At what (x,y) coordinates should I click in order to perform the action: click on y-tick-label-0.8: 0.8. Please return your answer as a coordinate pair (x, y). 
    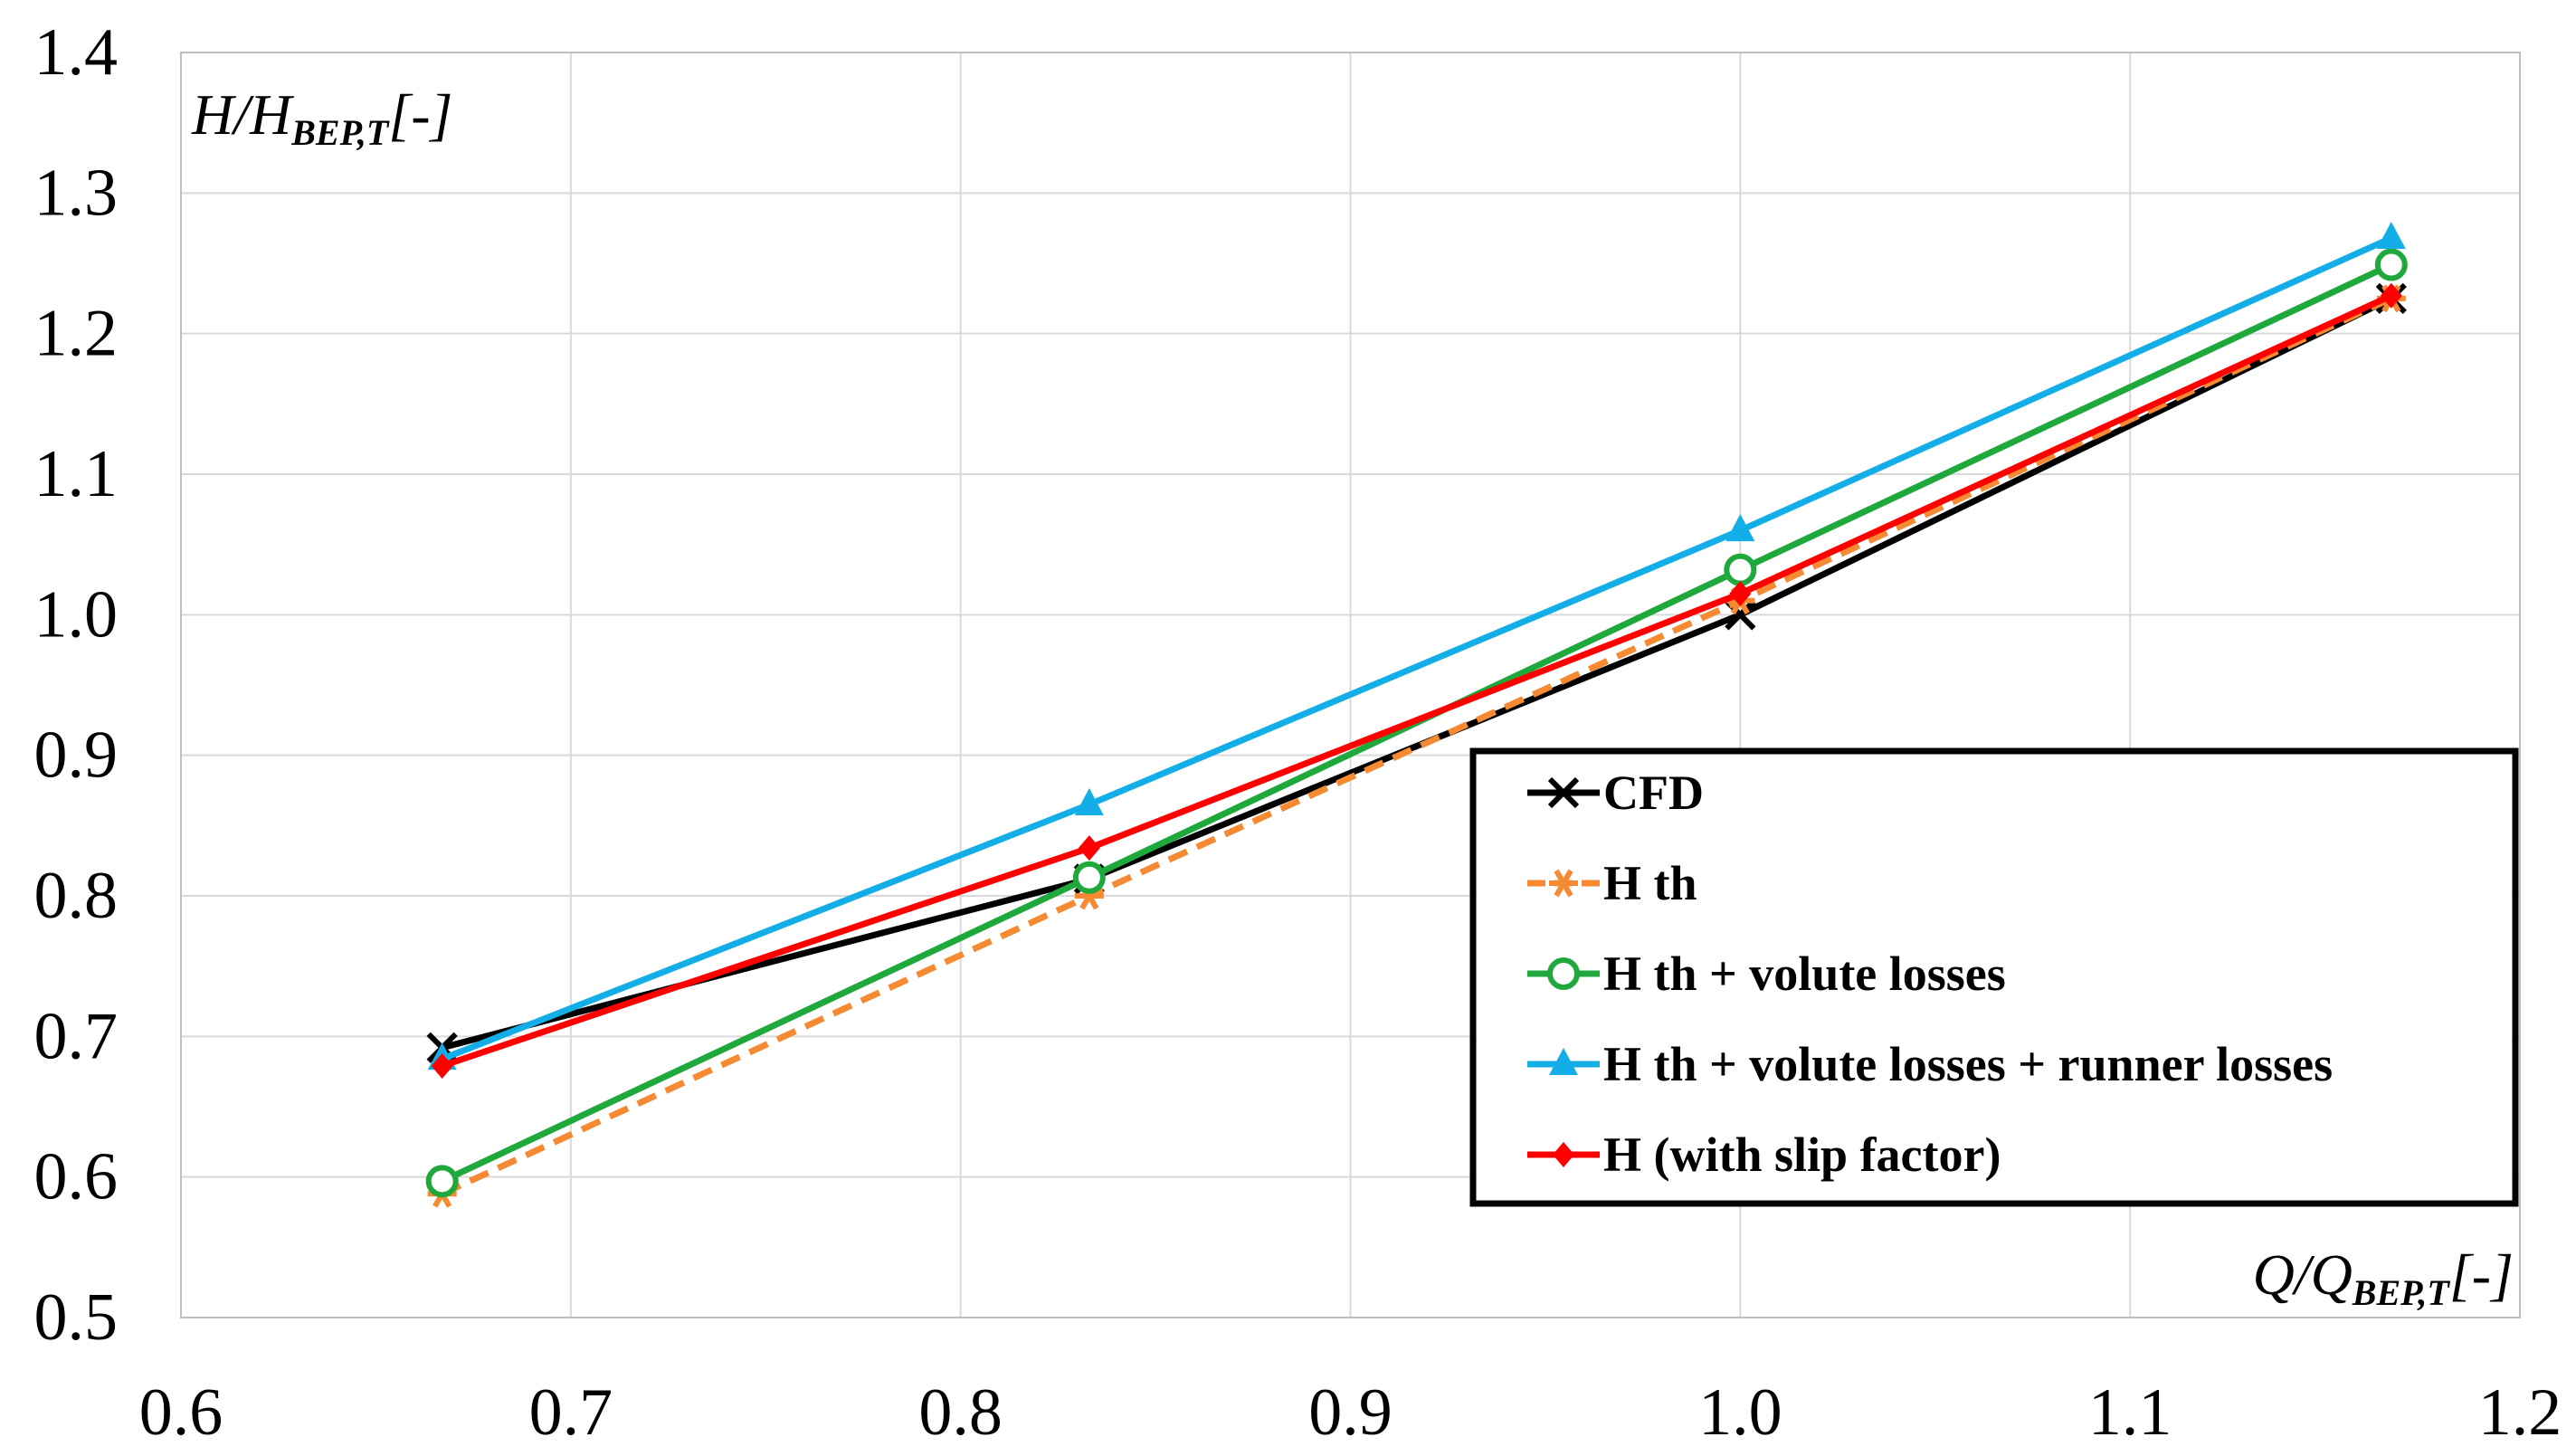
    Looking at the image, I should click on (77, 896).